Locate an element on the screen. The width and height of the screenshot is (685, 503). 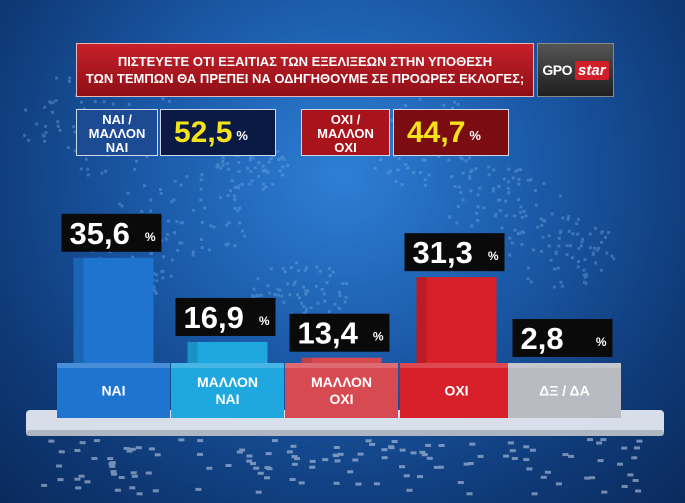
gpo-star-logo: GPO star is located at coordinates (575, 70).